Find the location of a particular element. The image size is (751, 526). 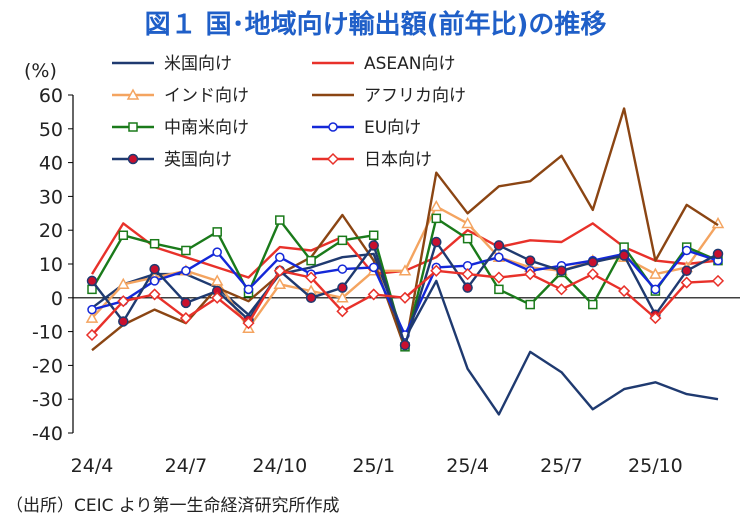

legend-entry: 英国向け is located at coordinates (205, 159).